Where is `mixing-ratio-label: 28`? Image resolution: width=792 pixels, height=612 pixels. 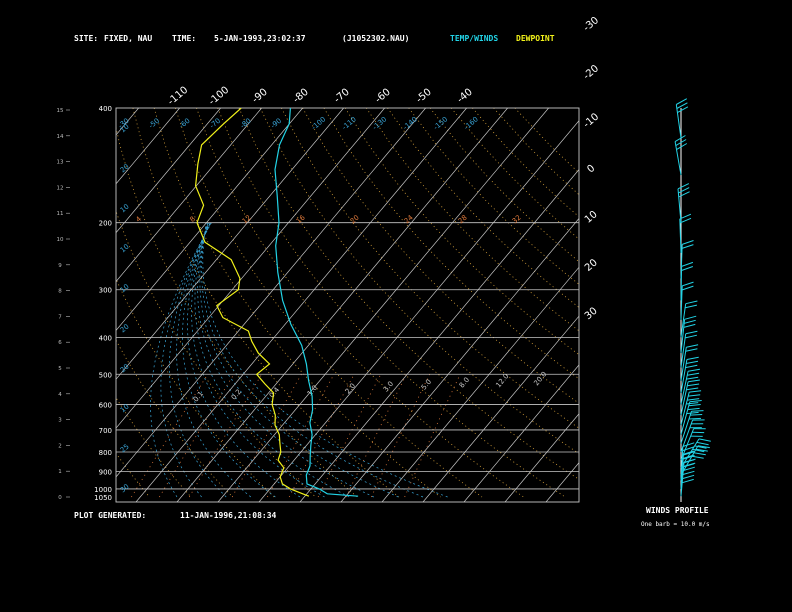
mixing-ratio-label: 28 is located at coordinates (463, 220).